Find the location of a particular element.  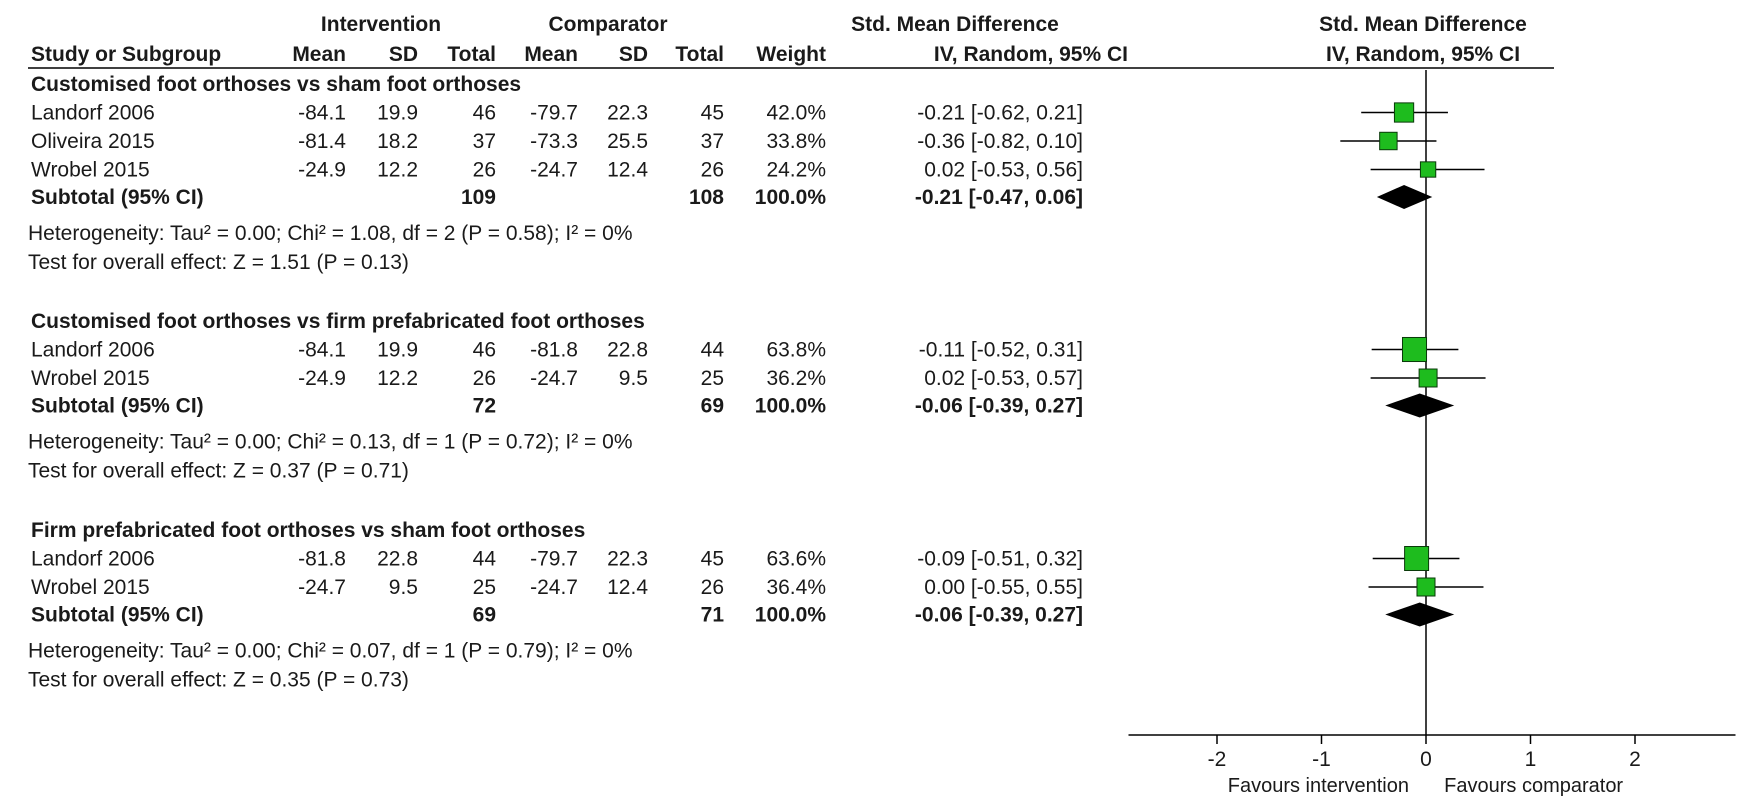

study-weight: 36.4% is located at coordinates (796, 587).